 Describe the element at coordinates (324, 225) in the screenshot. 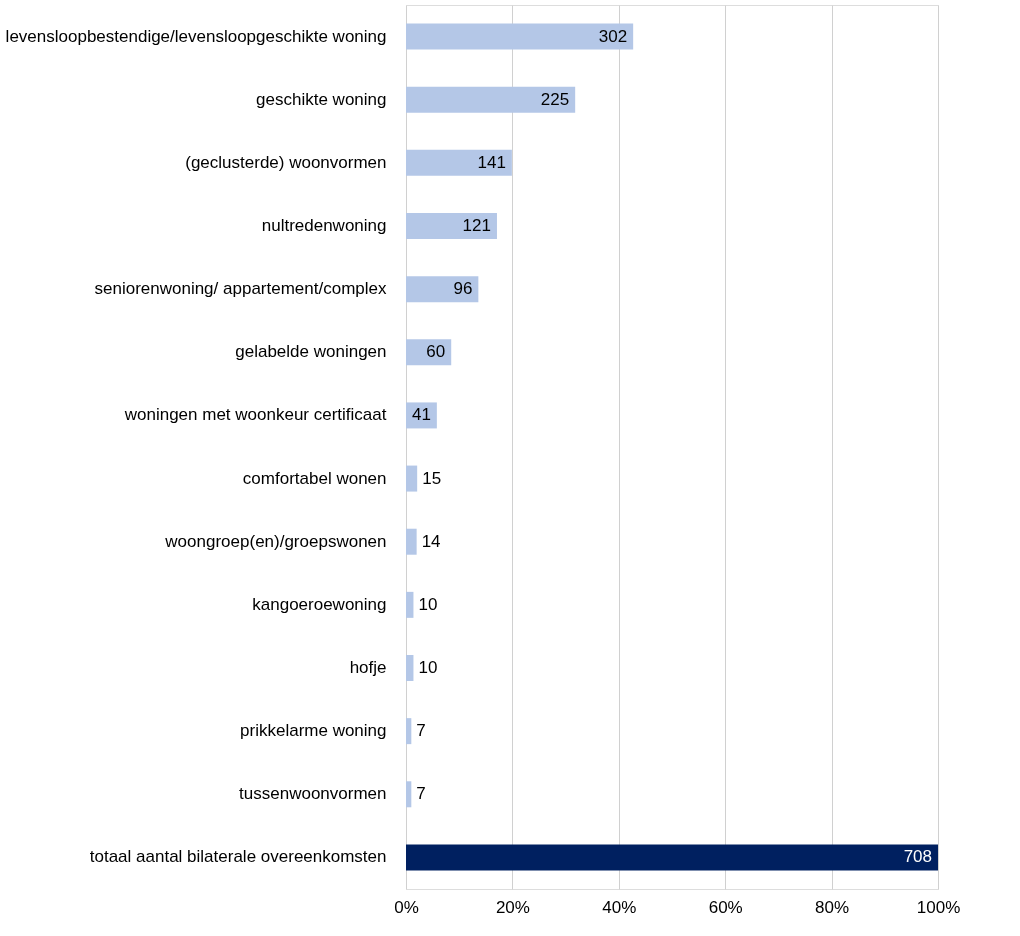

I see `y-tick-label: nultredenwoning` at that location.